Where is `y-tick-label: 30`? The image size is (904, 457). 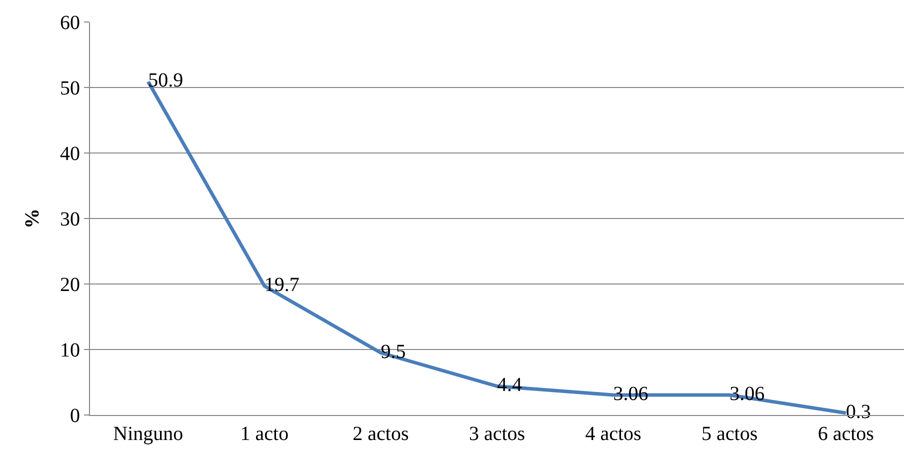 y-tick-label: 30 is located at coordinates (70, 219).